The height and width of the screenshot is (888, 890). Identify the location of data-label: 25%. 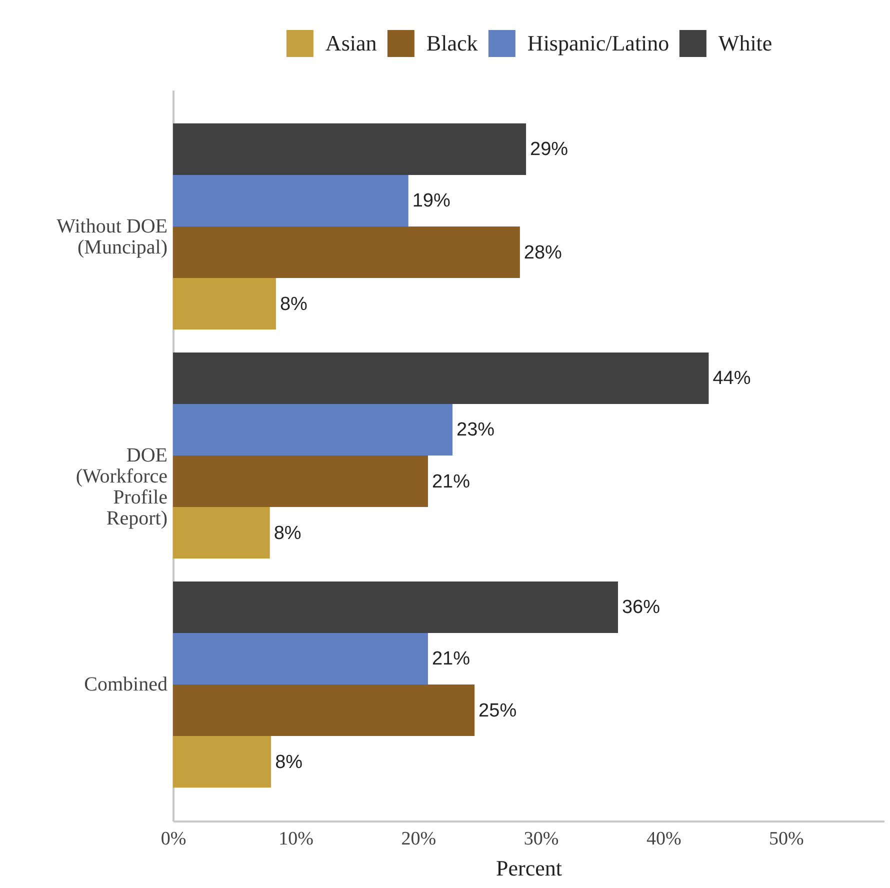
(497, 711).